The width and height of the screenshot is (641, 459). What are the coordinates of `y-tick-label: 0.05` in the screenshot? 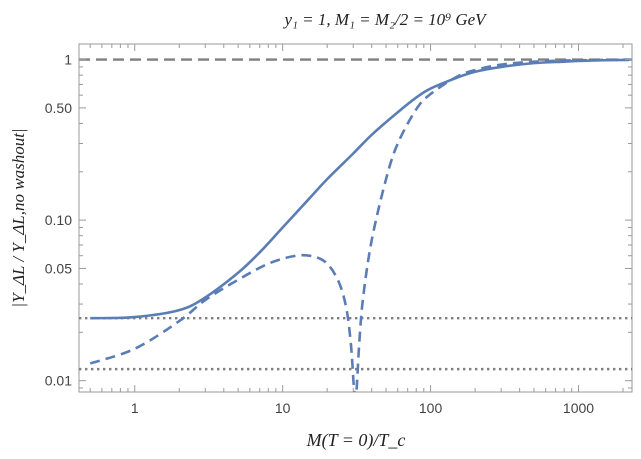 It's located at (58, 268).